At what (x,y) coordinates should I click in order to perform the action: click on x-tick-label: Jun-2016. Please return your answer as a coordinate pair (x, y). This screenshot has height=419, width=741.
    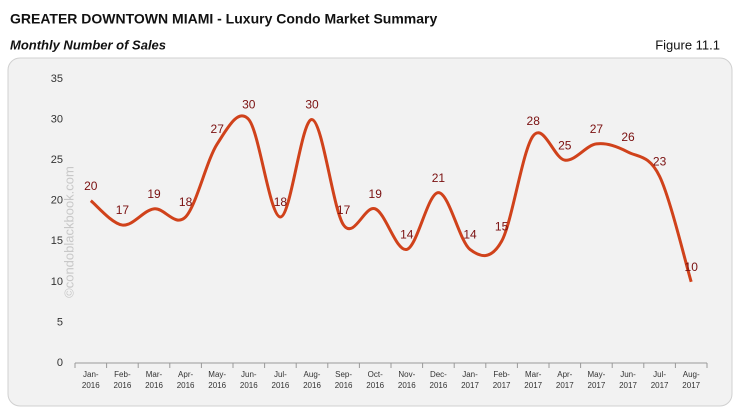
    Looking at the image, I should click on (249, 380).